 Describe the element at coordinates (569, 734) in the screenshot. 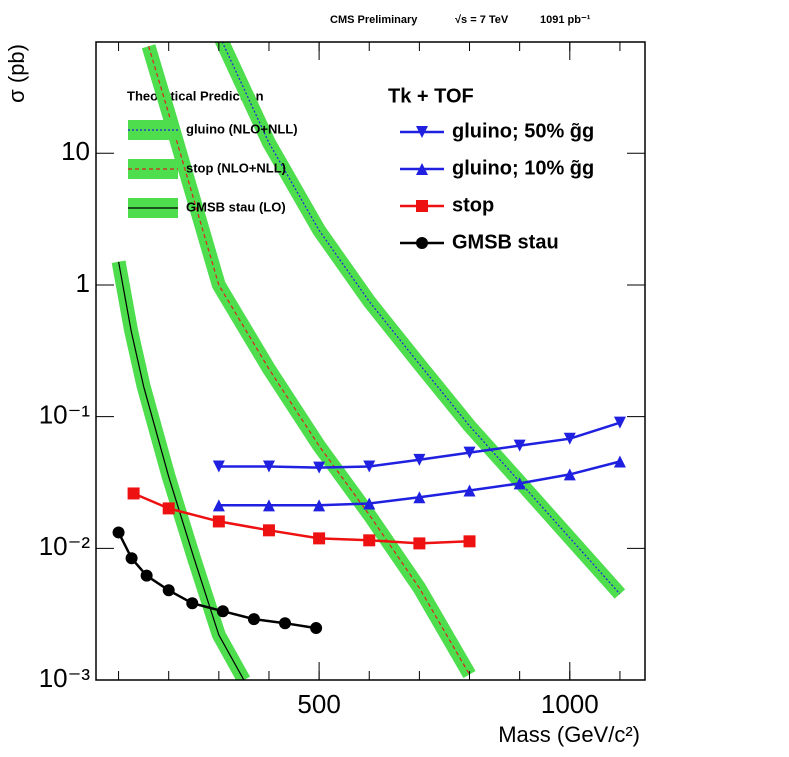

I see `x-axis-label: Mass (GeV/c²)` at that location.